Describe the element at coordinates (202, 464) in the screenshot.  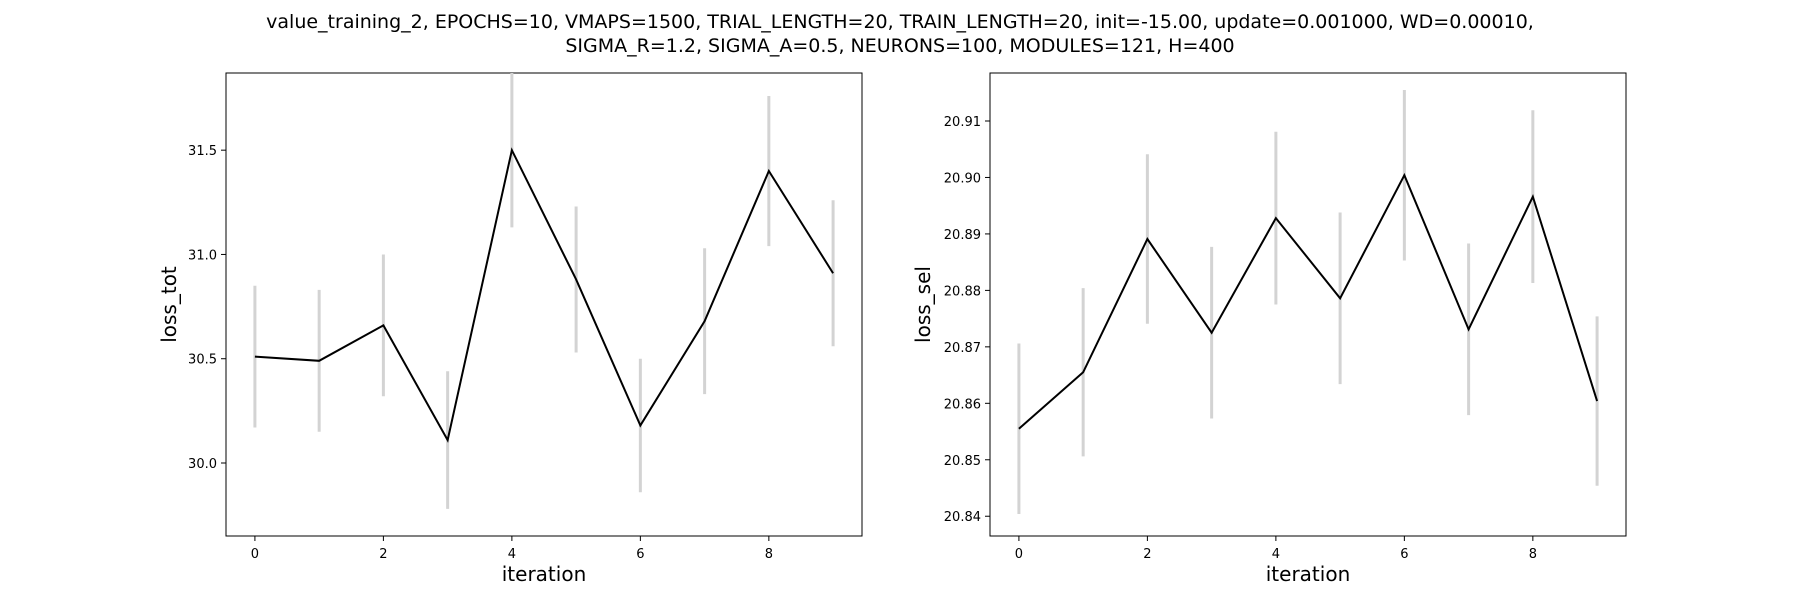
I see `chart-1-y-tick-label: 30.0` at that location.